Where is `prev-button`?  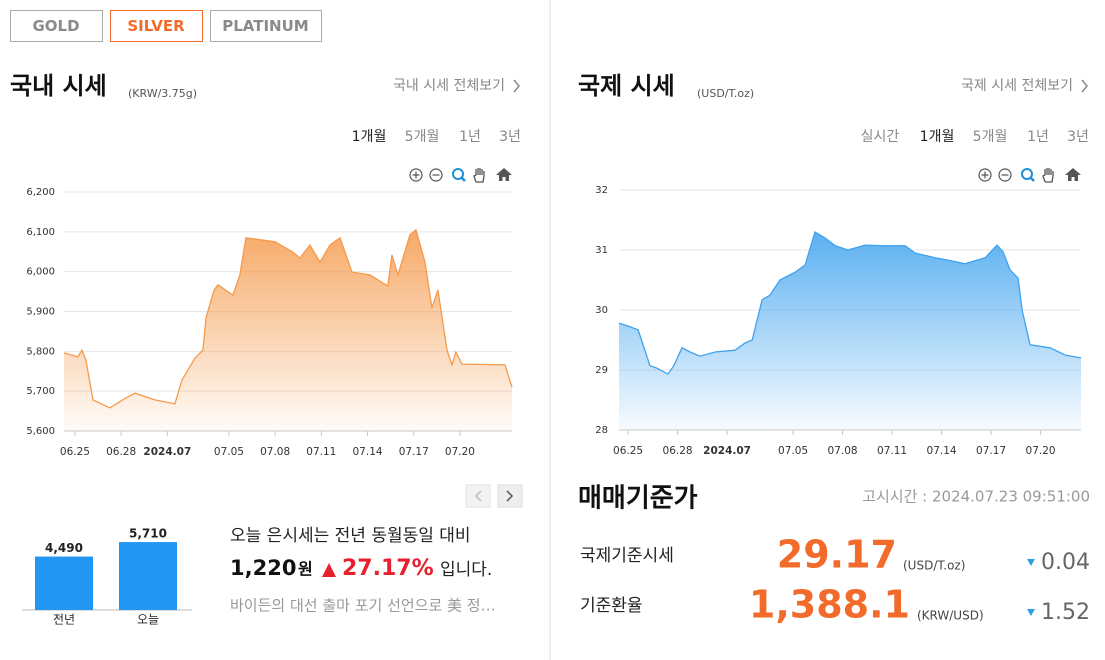 prev-button is located at coordinates (478, 496).